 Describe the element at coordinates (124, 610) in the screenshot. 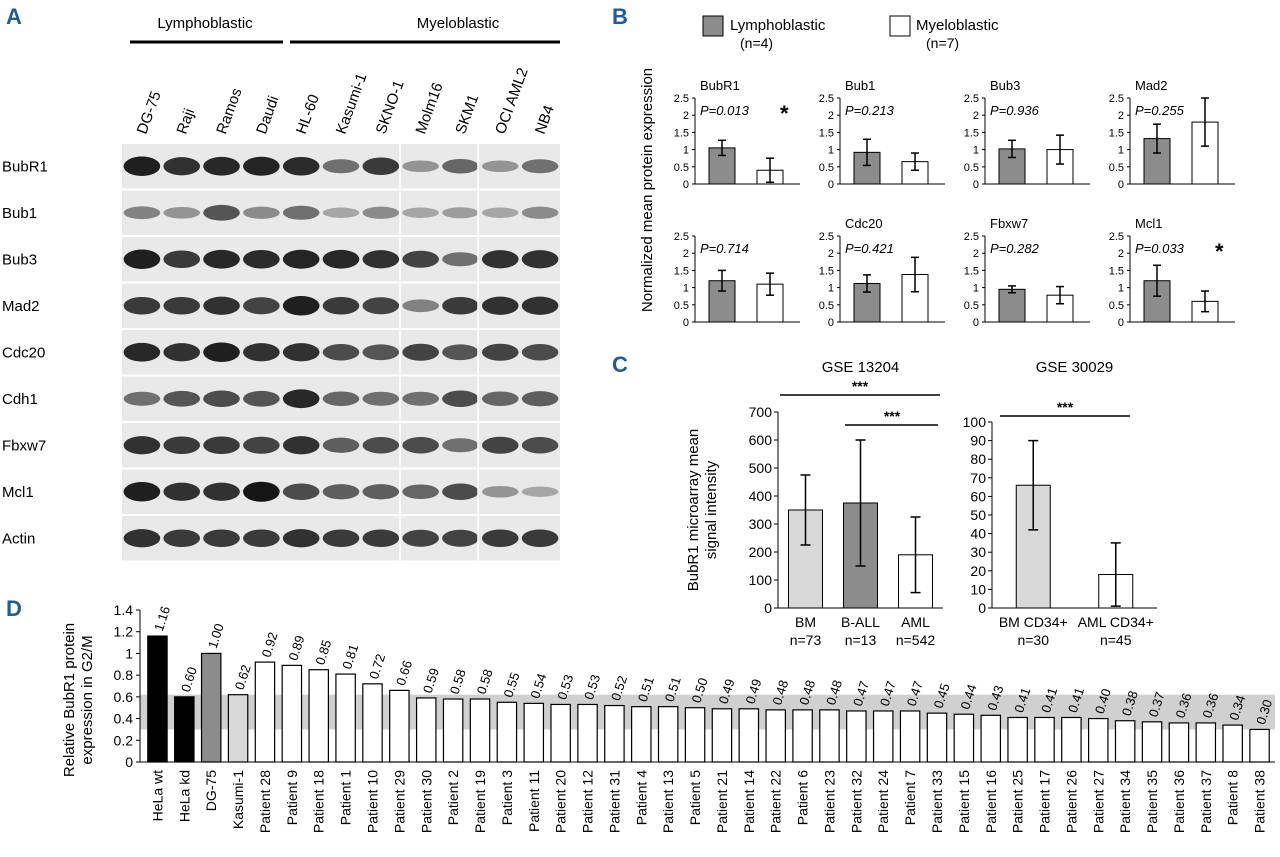

I see `y-tick-label: 1.4` at that location.